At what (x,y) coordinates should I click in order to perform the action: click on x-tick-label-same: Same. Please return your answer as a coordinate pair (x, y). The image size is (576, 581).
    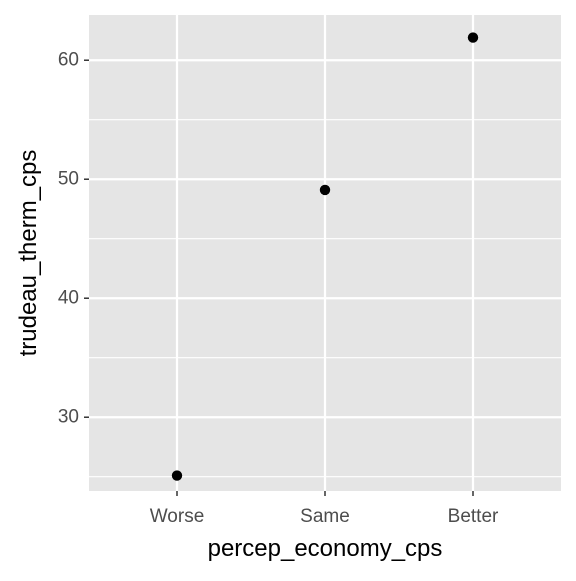
    Looking at the image, I should click on (325, 516).